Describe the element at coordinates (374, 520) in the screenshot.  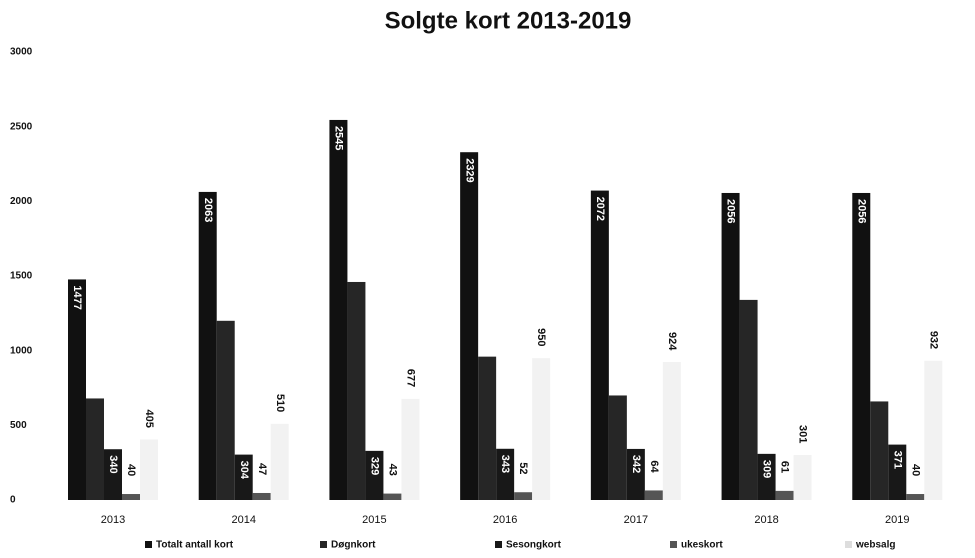
I see `x-tick-label: 2015` at that location.